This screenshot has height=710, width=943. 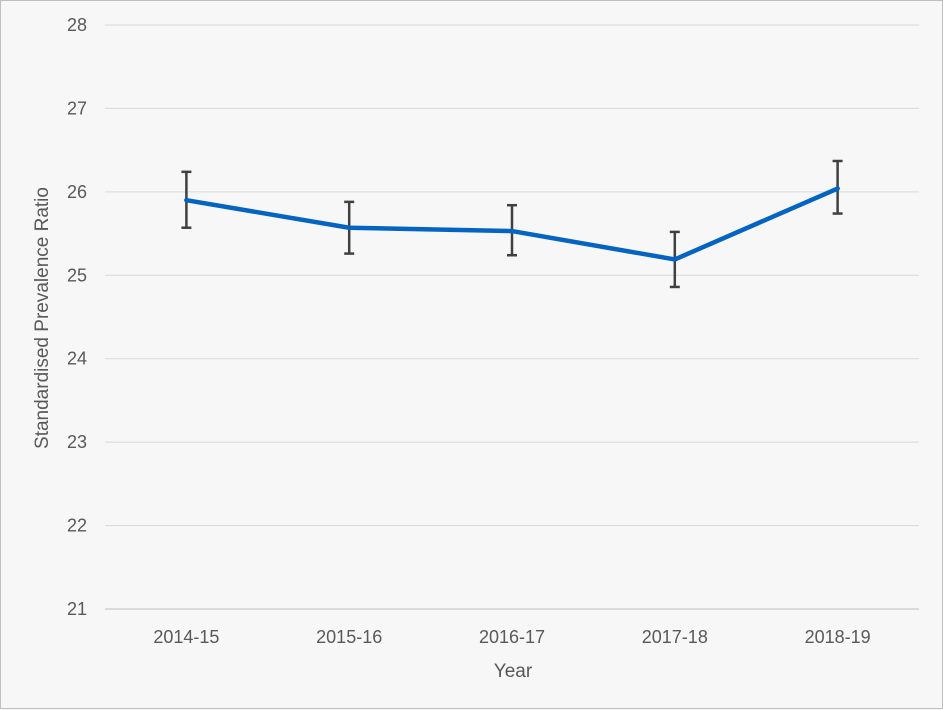 I want to click on y-tick-label: 21, so click(x=77, y=609).